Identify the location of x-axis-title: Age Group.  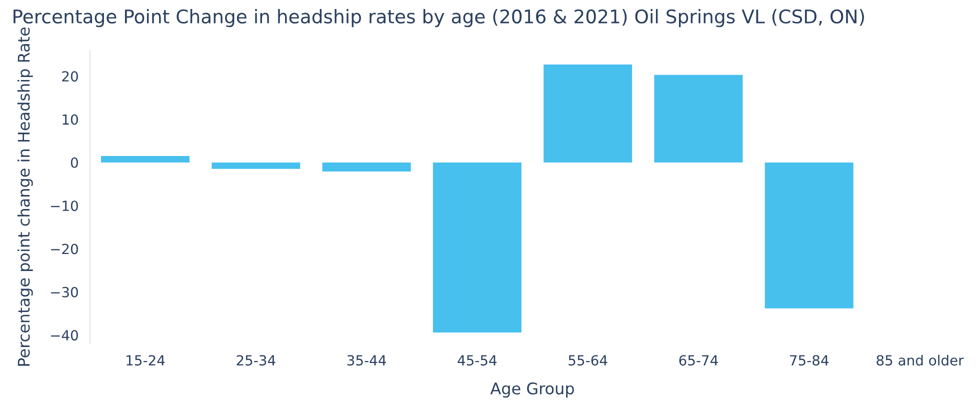
(532, 390).